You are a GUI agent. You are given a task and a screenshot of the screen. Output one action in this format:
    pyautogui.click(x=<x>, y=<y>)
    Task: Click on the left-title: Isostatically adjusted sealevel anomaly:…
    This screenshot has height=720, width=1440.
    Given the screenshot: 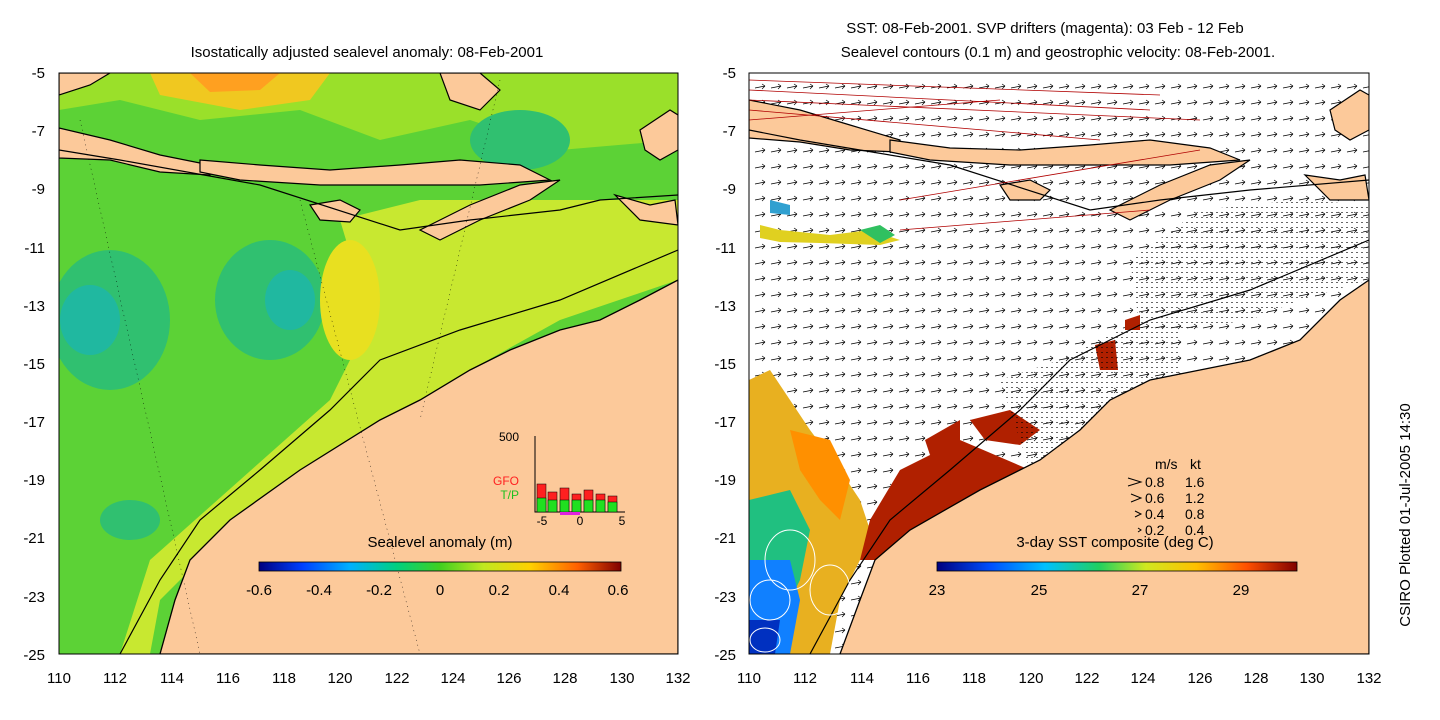 What is the action you would take?
    pyautogui.click(x=367, y=52)
    